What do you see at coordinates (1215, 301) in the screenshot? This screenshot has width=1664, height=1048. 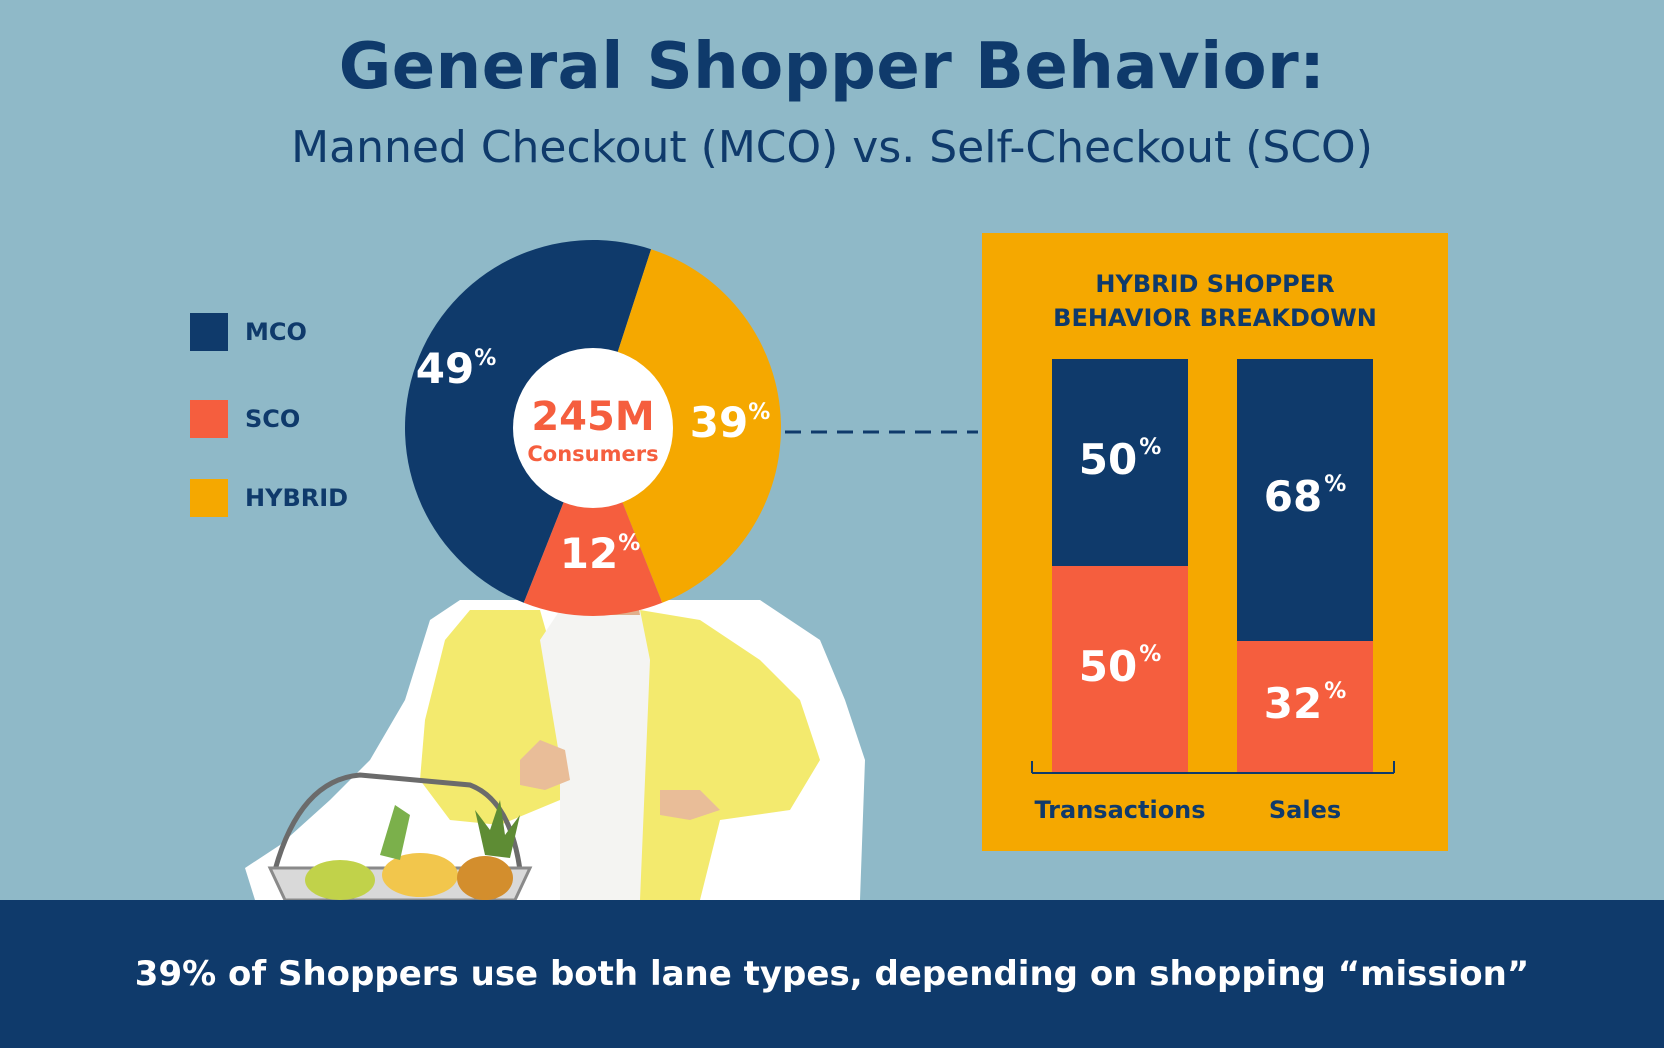 I see `breakdown-title: HYBRID SHOPPER BEHAVIOR BREAKDOWN` at bounding box center [1215, 301].